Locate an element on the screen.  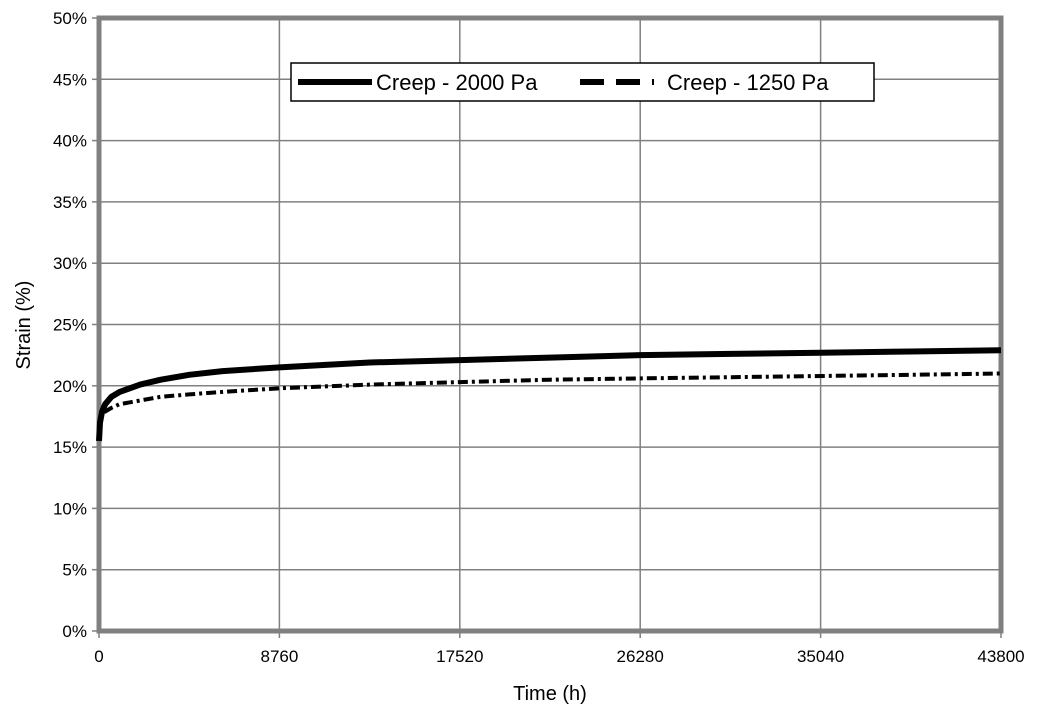
y-tick-labels: 0% 5% 10% 15% 20% 25% 30% 35% 40% 45% 50% is located at coordinates (70, 325).